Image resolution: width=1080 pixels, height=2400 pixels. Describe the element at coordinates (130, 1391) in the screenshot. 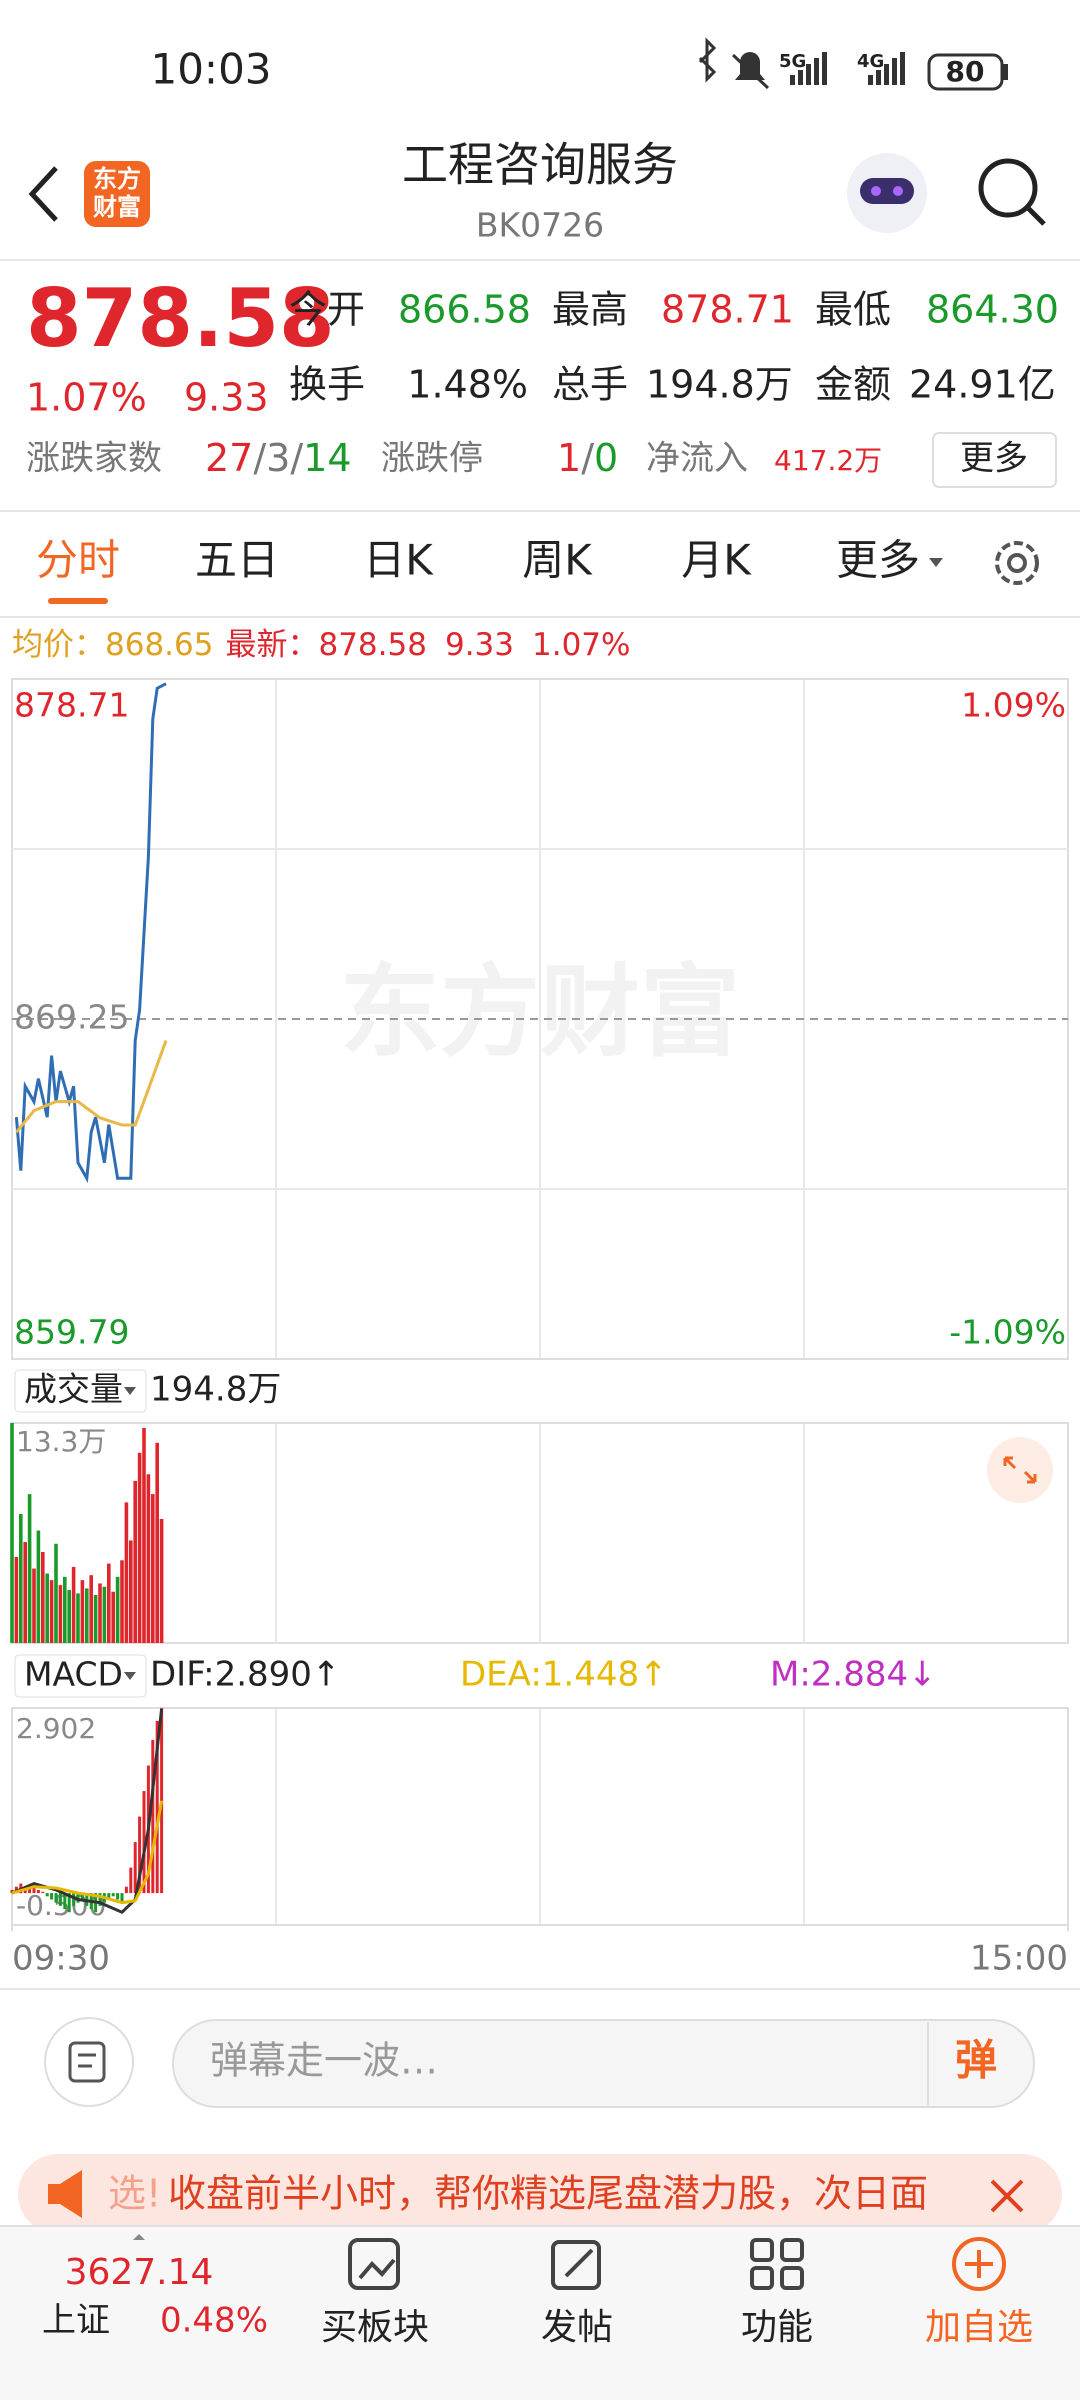

I see `dropdown-arrow` at that location.